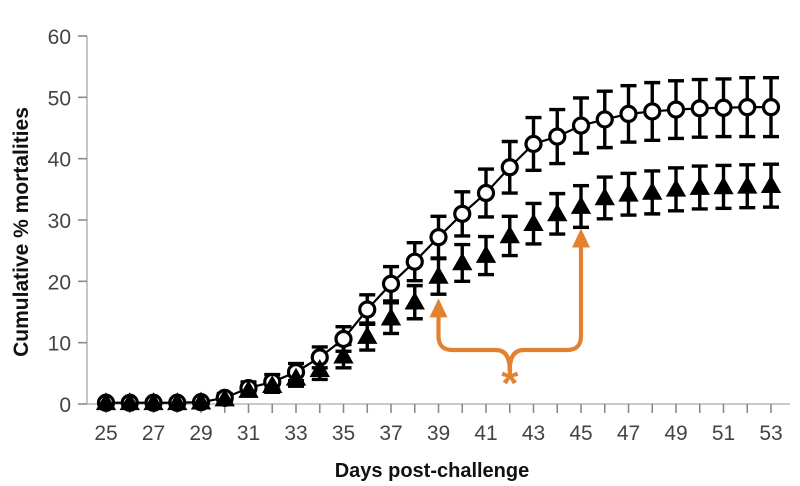 The height and width of the screenshot is (486, 800). What do you see at coordinates (485, 433) in the screenshot?
I see `x-tick-label: 41` at bounding box center [485, 433].